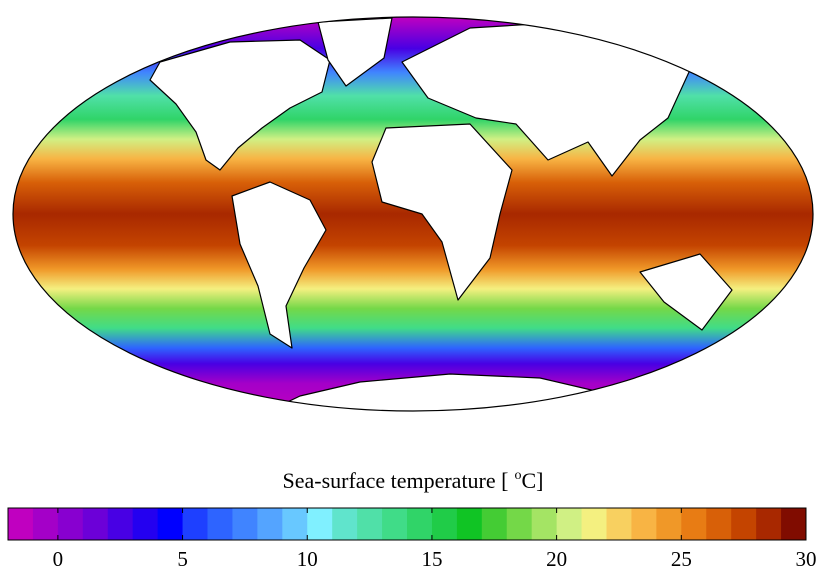 This screenshot has width=828, height=574. What do you see at coordinates (681, 559) in the screenshot?
I see `tick-label: 25` at bounding box center [681, 559].